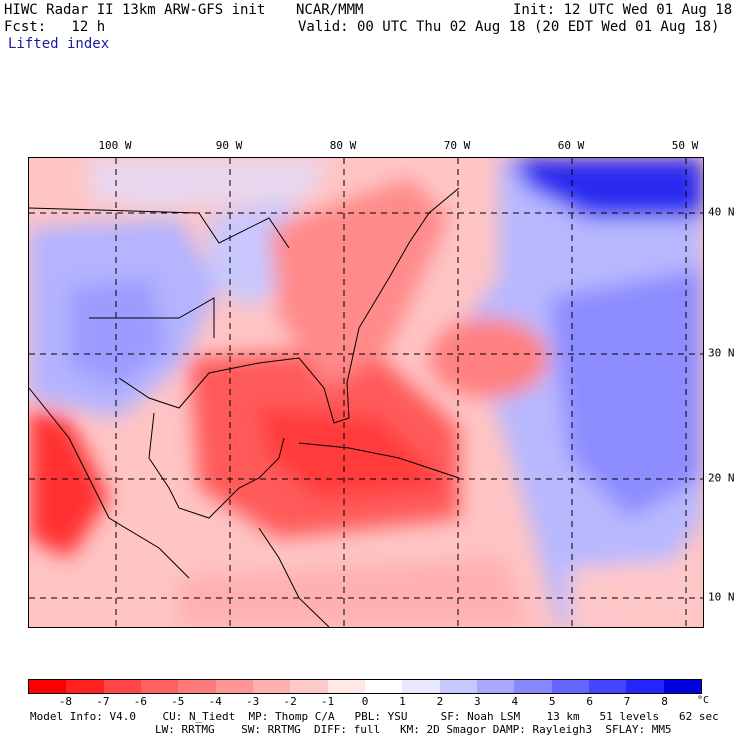  Describe the element at coordinates (330, 10) in the screenshot. I see `org-label: NCAR/MMM` at that location.